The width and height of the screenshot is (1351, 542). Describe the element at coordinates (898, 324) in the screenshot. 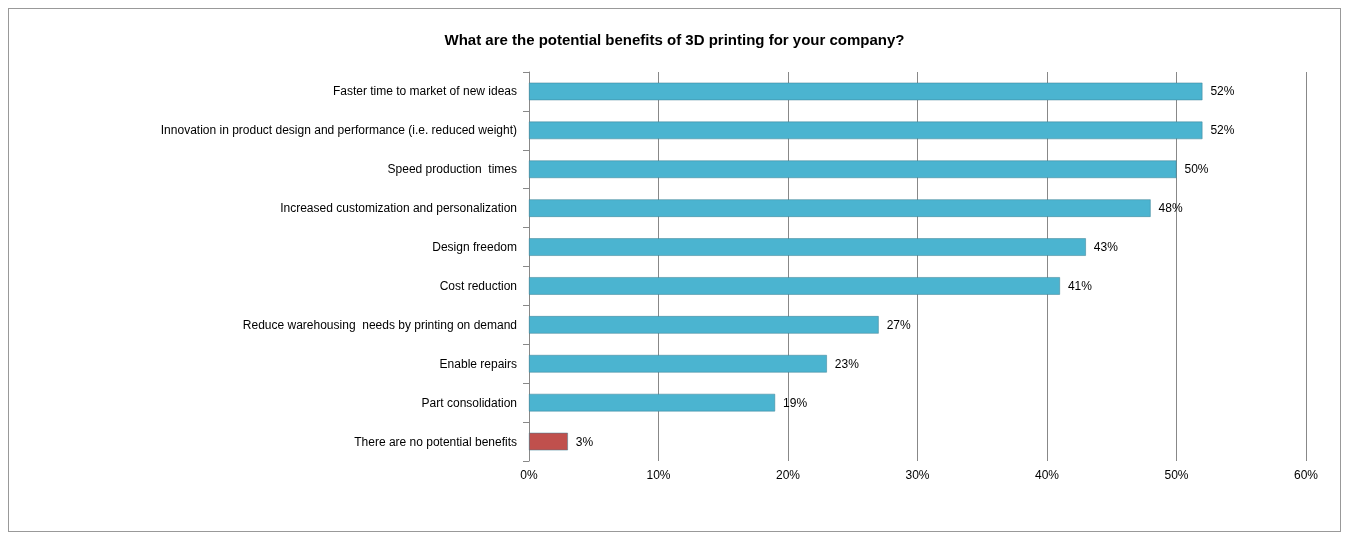

I see `data-label: 27%` at that location.